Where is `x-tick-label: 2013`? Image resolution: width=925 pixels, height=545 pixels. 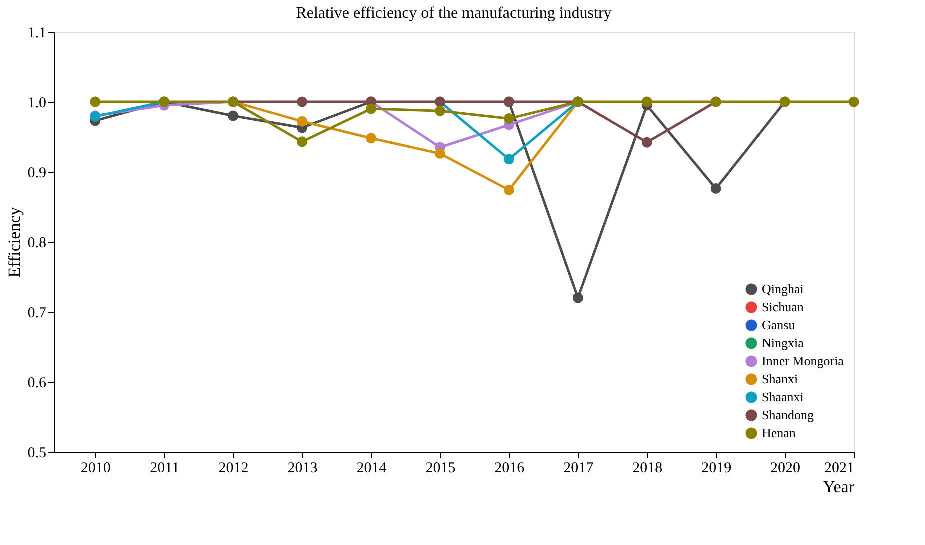
x-tick-label: 2013 is located at coordinates (303, 468).